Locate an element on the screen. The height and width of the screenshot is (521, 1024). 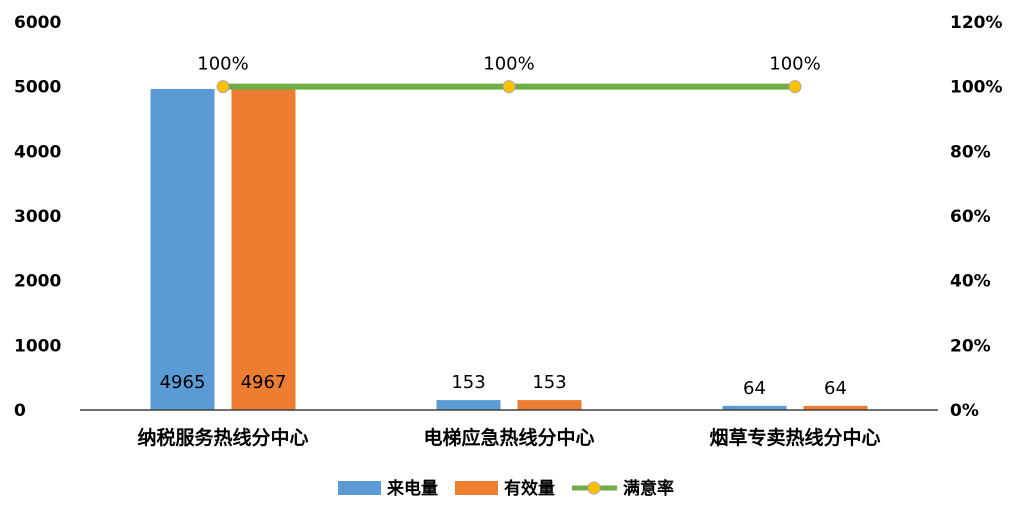
category-label: 烟草专卖热线分中心 is located at coordinates (794, 437).